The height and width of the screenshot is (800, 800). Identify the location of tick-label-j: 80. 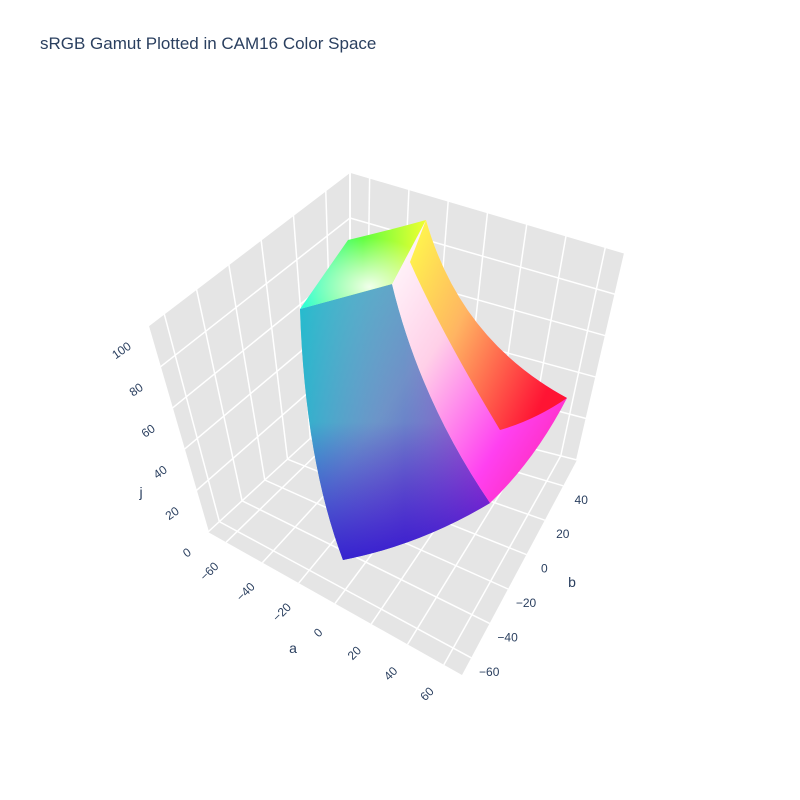
(136, 389).